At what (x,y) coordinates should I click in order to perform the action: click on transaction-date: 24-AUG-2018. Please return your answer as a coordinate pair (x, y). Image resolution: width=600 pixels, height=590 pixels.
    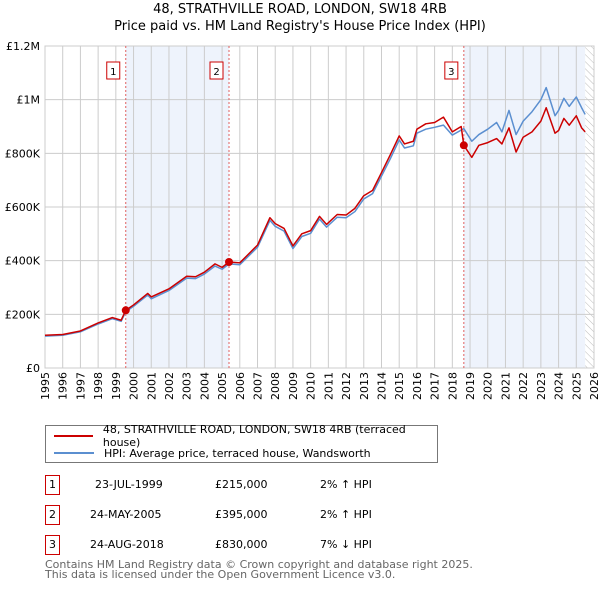
    Looking at the image, I should click on (127, 544).